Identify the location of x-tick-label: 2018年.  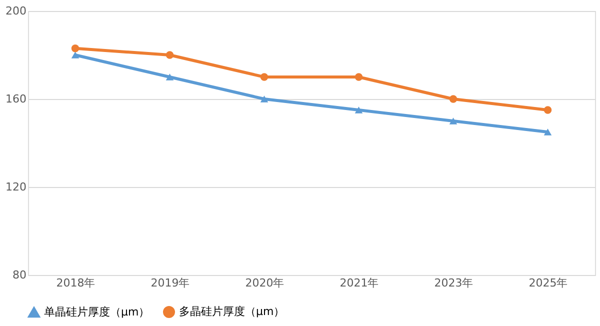
(76, 283).